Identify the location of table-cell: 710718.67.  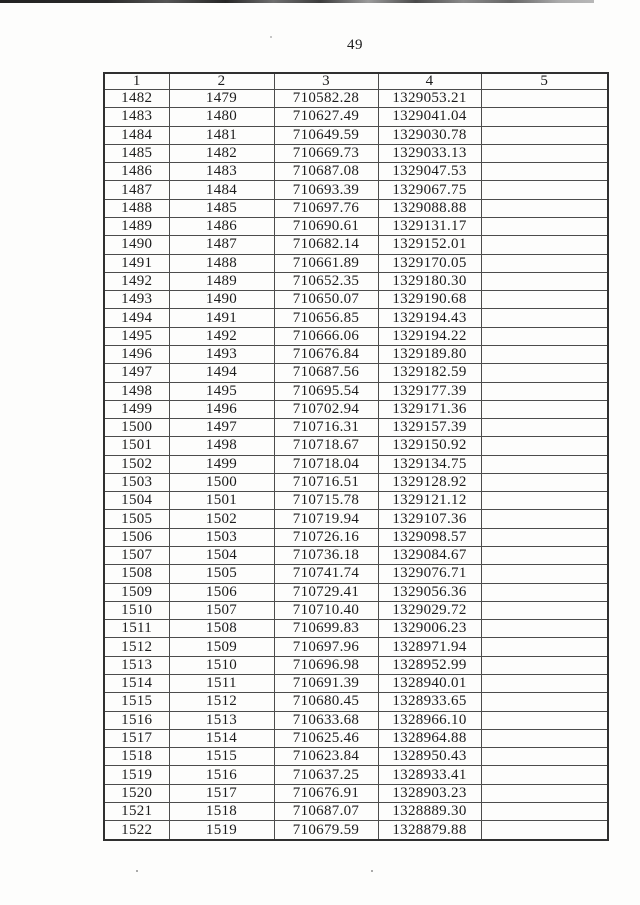
(326, 446).